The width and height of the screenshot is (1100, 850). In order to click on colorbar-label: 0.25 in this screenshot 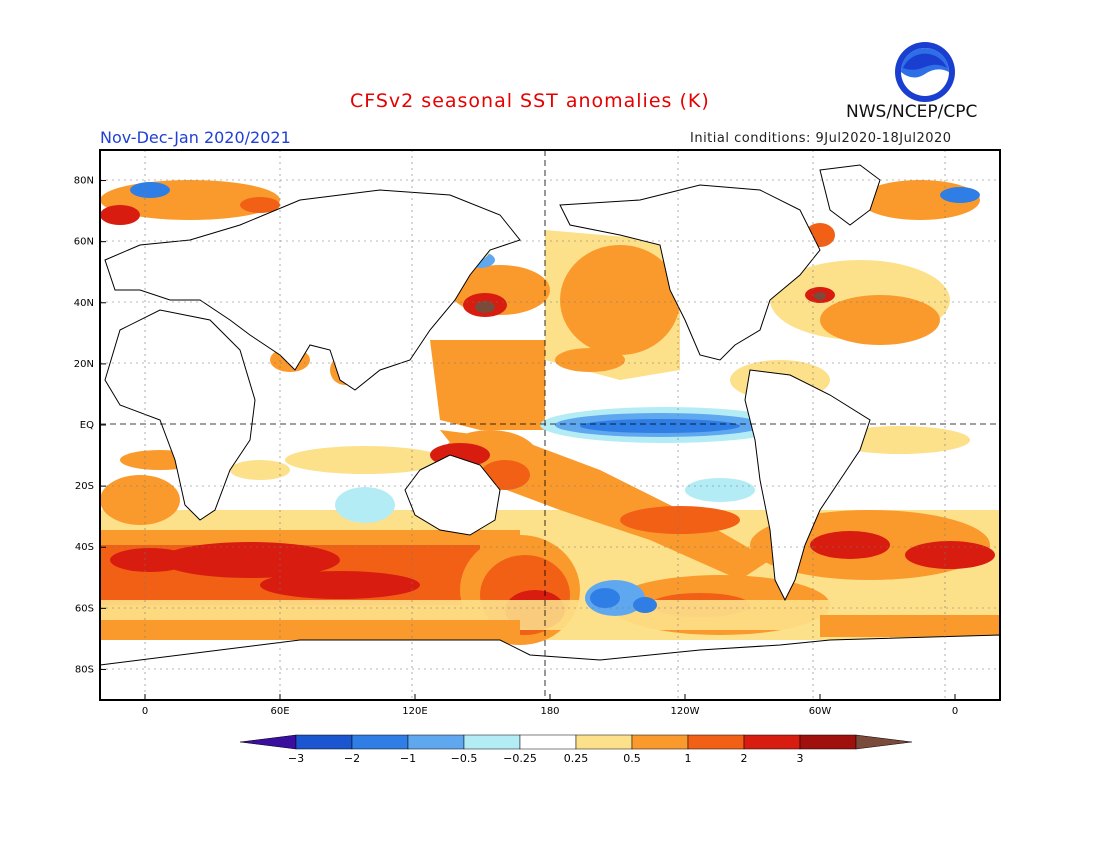, I will do `click(576, 758)`.